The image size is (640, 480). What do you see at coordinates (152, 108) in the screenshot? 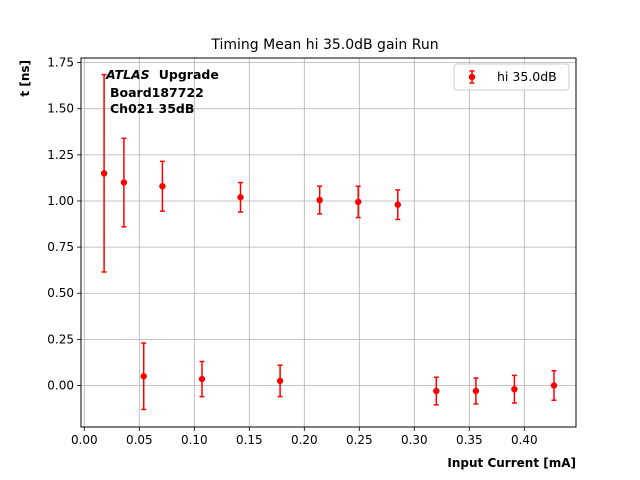
I see `channel-label: Ch021 35dB` at bounding box center [152, 108].